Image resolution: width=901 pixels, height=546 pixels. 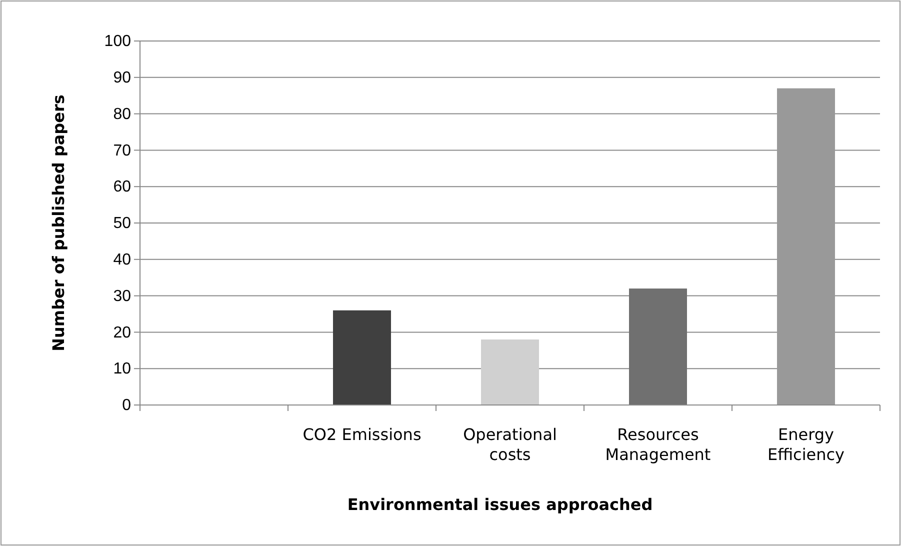 I want to click on y-tick-label: 40, so click(x=122, y=260).